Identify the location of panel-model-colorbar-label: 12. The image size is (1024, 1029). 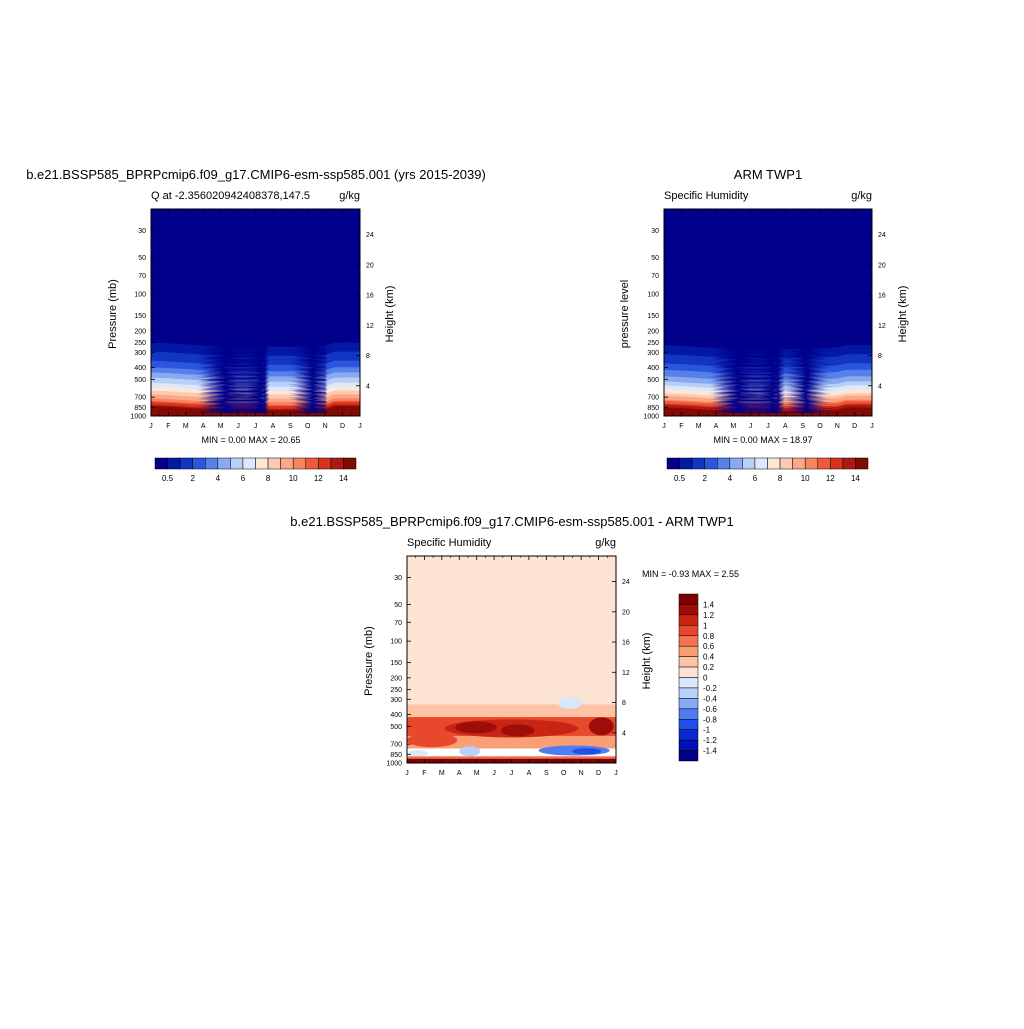
(318, 478).